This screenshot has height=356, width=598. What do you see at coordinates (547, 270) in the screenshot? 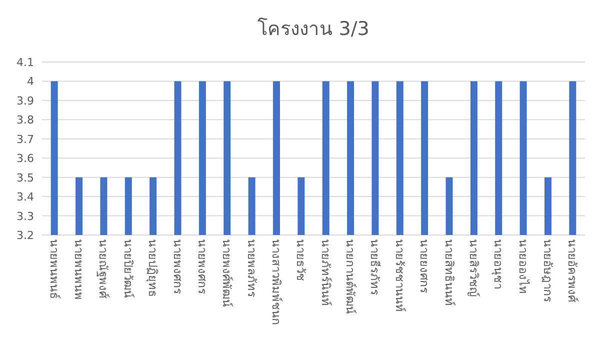
I see `x-tick-label: นายอัษฎากร` at bounding box center [547, 270].